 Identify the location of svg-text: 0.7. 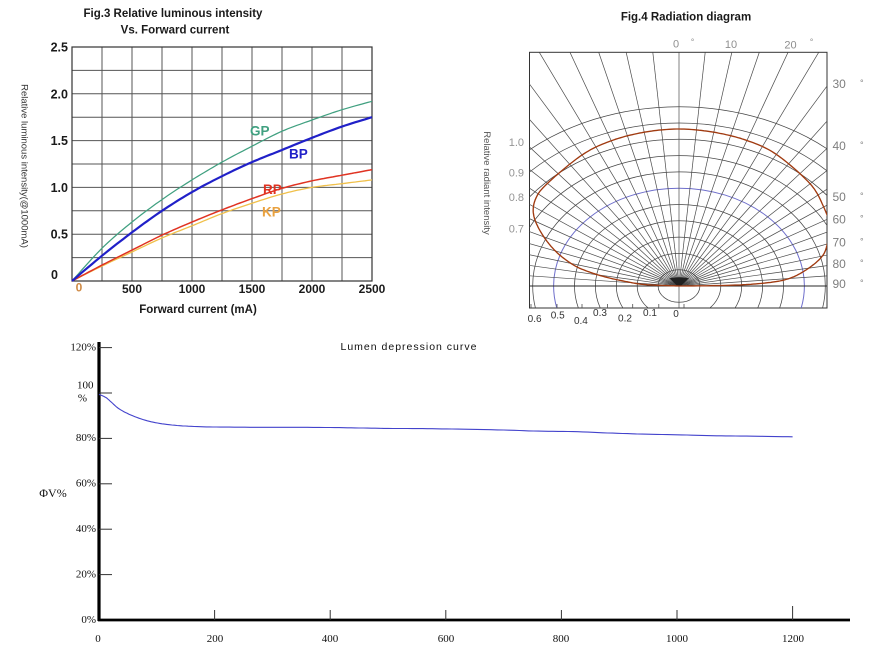
(516, 230).